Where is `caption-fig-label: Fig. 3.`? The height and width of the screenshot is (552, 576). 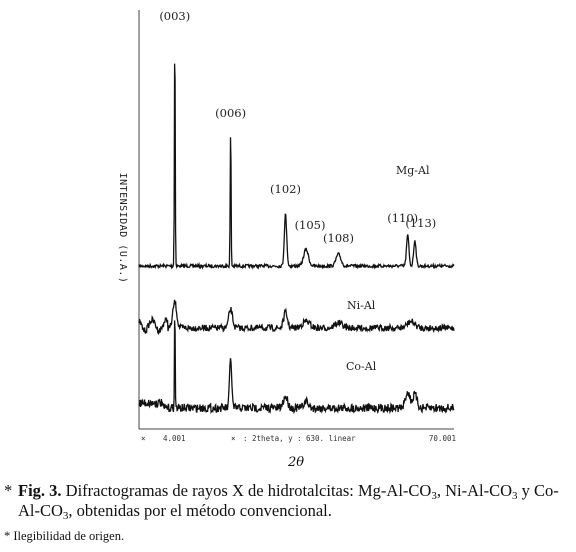 caption-fig-label: Fig. 3. is located at coordinates (40, 490).